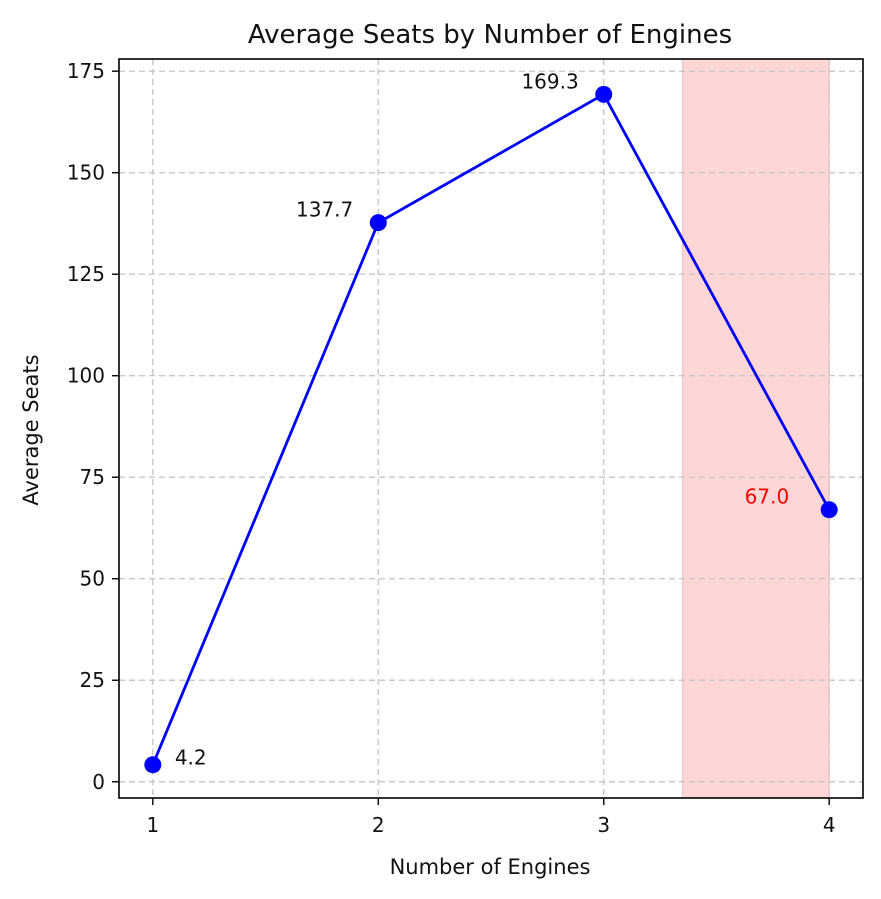  Describe the element at coordinates (92, 477) in the screenshot. I see `y-tick-label: 75` at that location.